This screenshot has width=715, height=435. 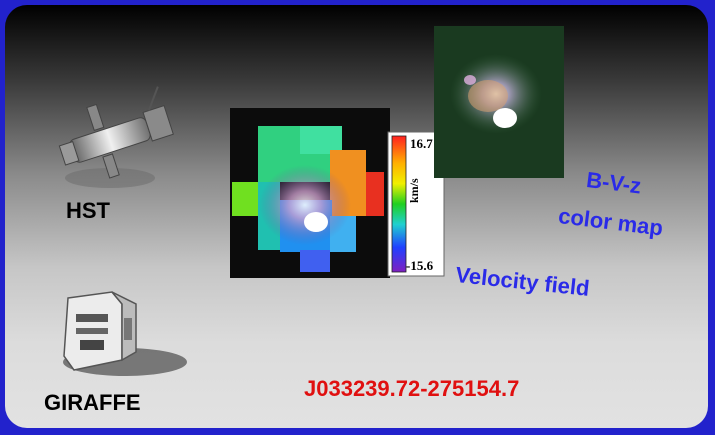 I want to click on velocity-field-map, so click(x=310, y=193).